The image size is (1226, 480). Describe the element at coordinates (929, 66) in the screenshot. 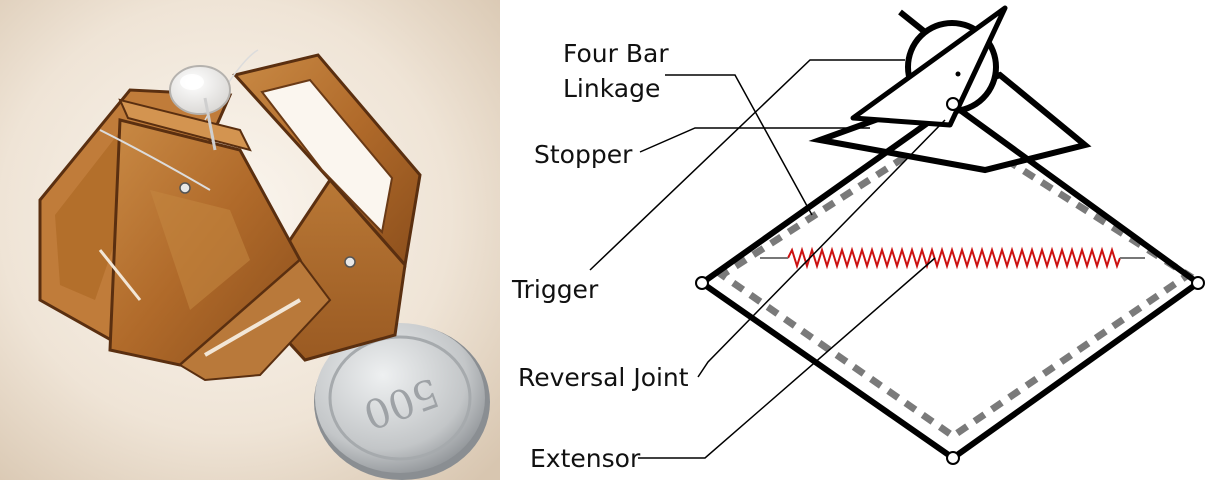

I see `trigger-blade` at that location.